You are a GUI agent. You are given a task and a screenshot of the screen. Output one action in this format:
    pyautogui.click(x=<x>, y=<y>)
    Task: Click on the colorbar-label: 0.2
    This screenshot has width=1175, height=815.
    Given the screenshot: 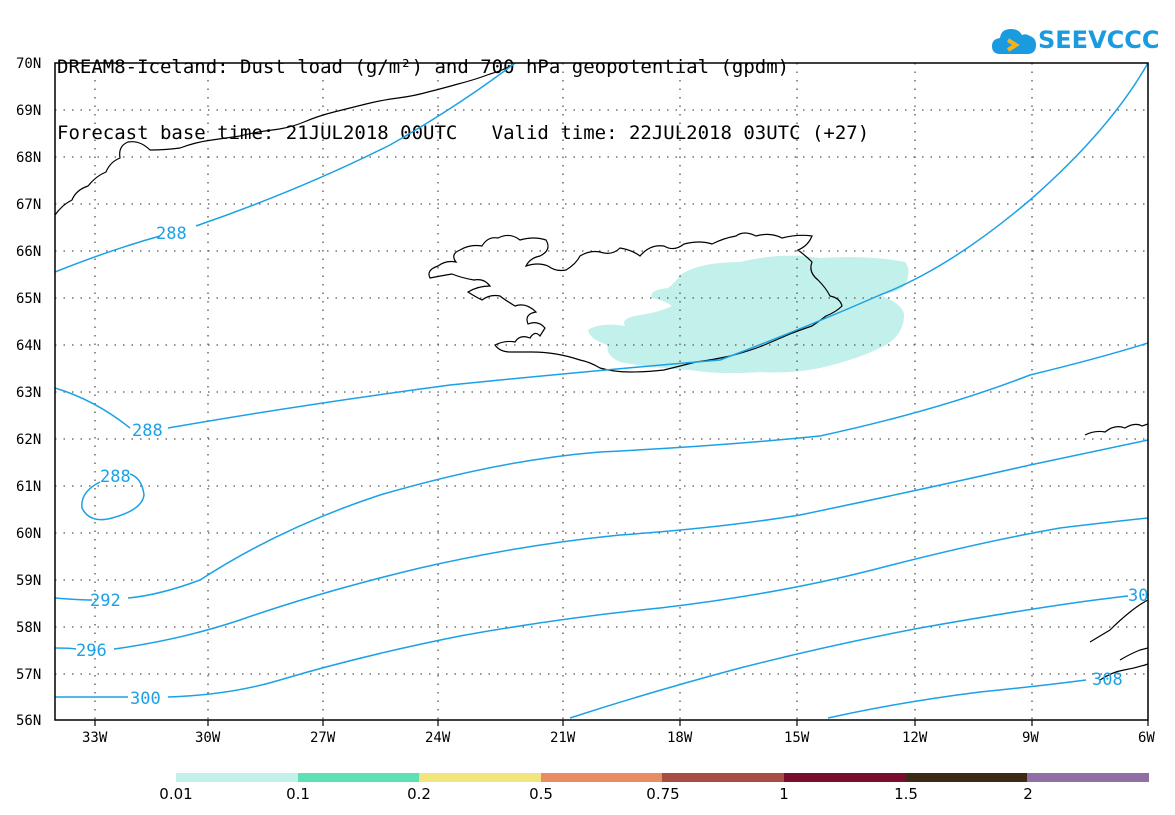 What is the action you would take?
    pyautogui.click(x=419, y=794)
    